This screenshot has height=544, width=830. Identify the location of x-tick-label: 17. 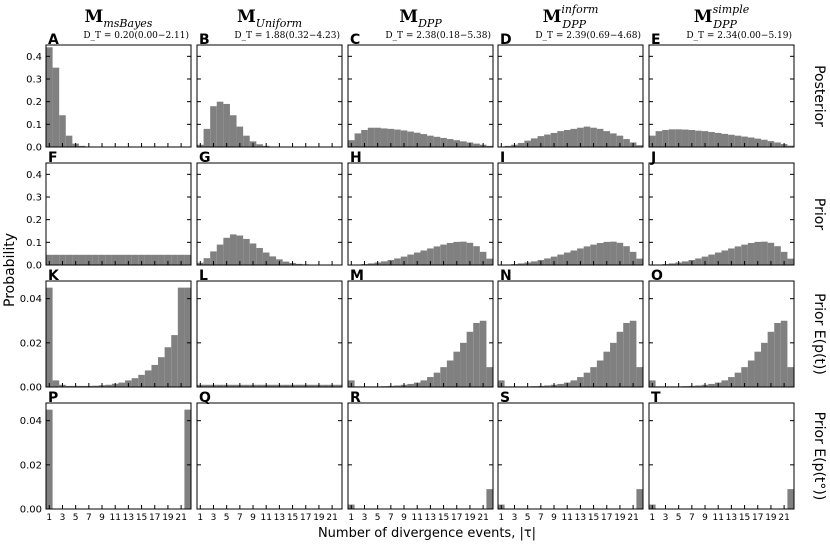
(305, 518).